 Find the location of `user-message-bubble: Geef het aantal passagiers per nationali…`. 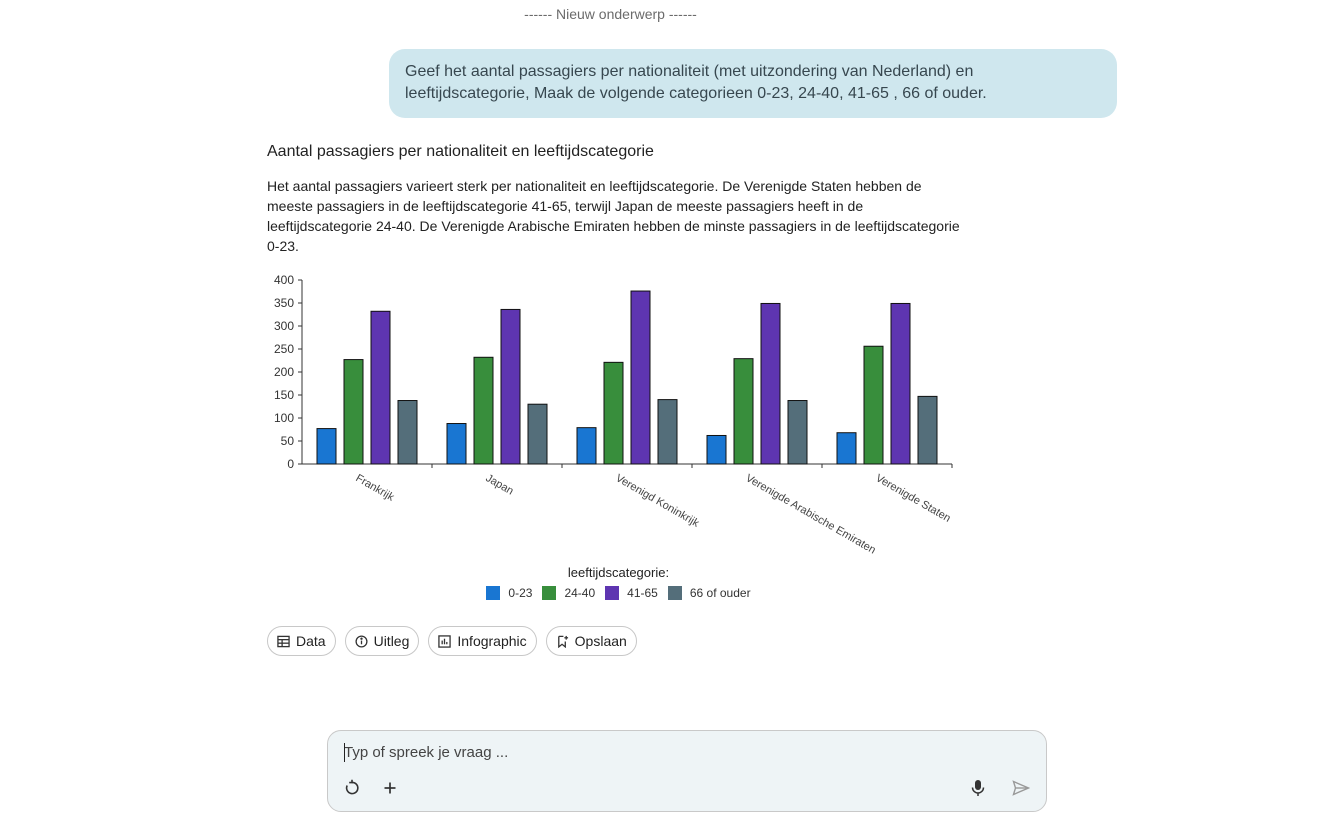

user-message-bubble: Geef het aantal passagiers per nationali… is located at coordinates (753, 83).